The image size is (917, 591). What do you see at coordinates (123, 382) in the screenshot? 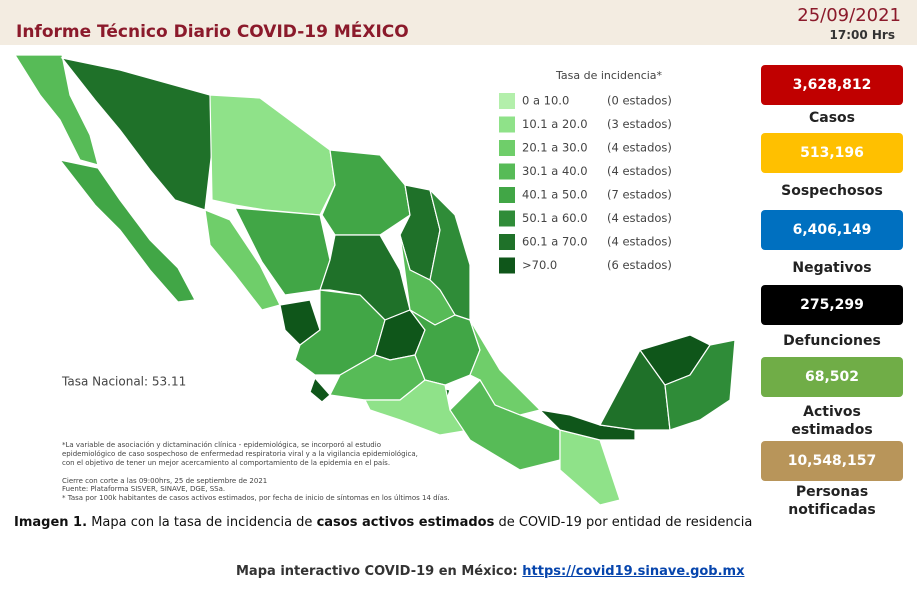
I see `national-rate: Tasa Nacional: 53.11` at bounding box center [123, 382].